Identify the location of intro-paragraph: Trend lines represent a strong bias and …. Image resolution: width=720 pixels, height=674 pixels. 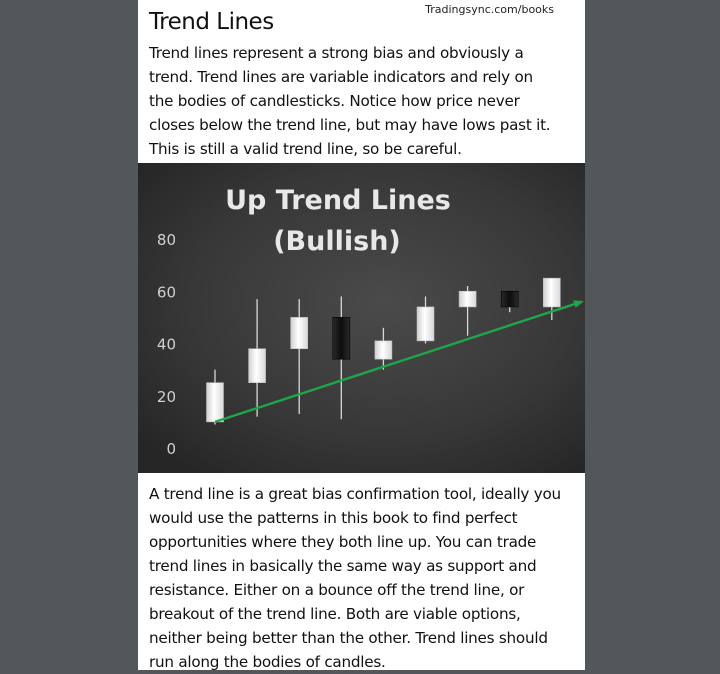
(350, 101).